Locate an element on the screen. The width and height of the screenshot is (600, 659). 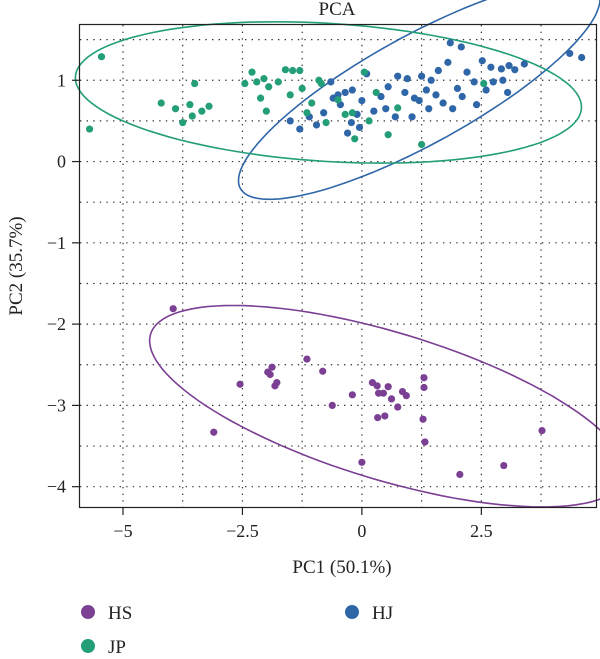
x-tick-label: −2.5 is located at coordinates (242, 531).